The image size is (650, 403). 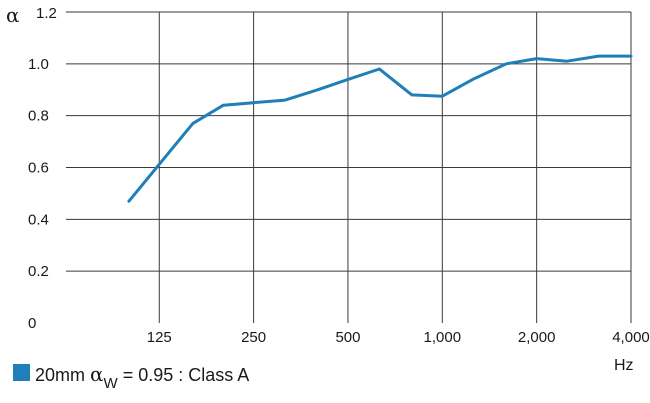 I want to click on legend: 20mm αW = 0.95 : Class A, so click(x=131, y=377).